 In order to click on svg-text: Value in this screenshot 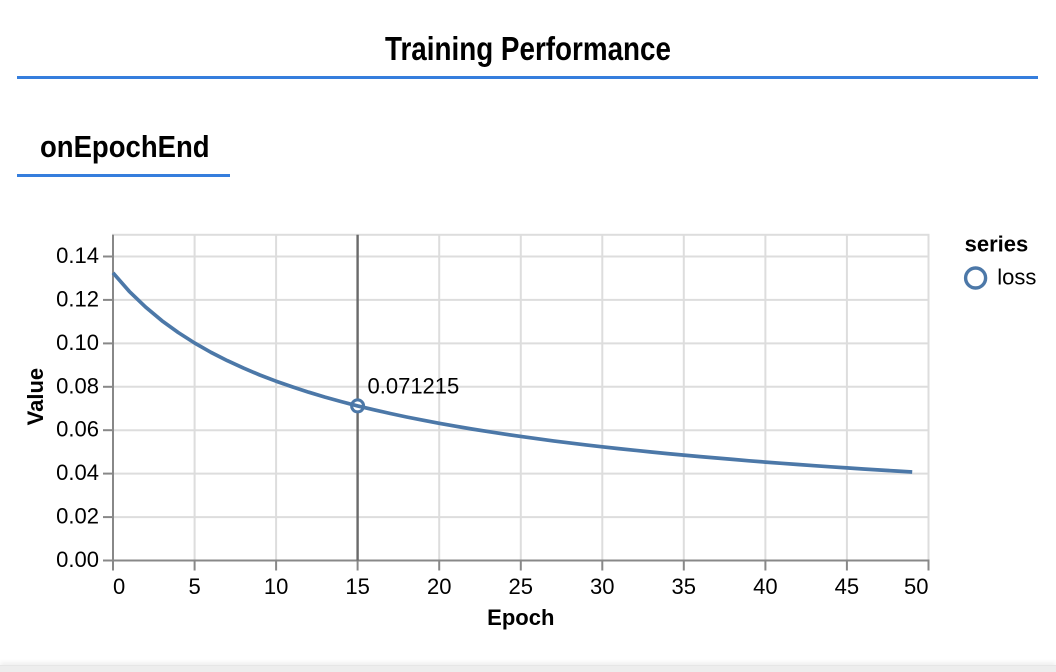, I will do `click(35, 396)`.